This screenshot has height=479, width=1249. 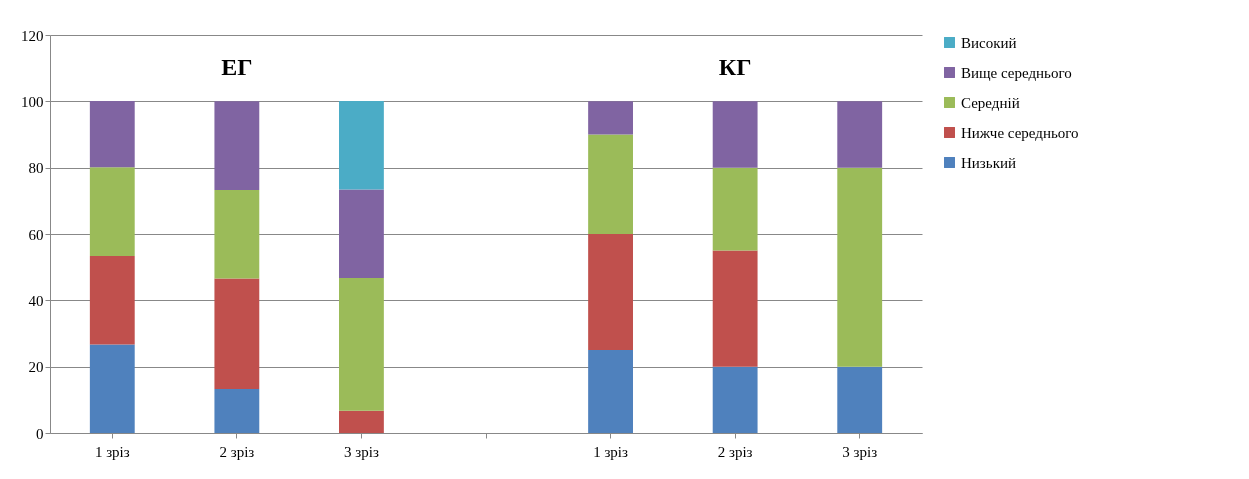 What do you see at coordinates (36, 367) in the screenshot?
I see `y-tick-label: 20` at bounding box center [36, 367].